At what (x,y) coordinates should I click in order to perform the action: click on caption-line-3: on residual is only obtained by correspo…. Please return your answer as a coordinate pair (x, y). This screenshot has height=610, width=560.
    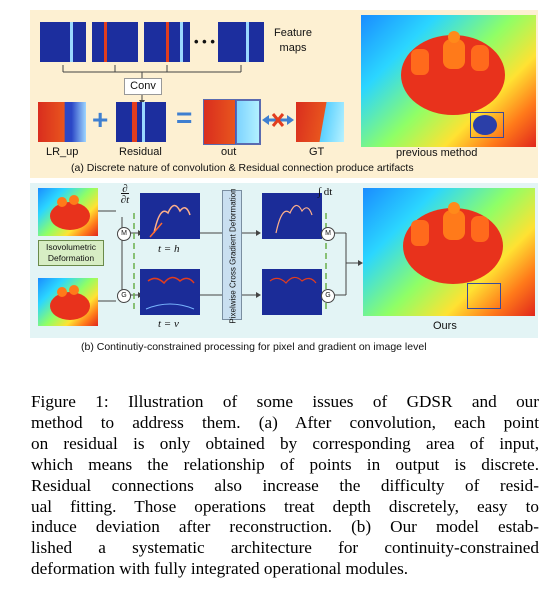
    Looking at the image, I should click on (285, 443).